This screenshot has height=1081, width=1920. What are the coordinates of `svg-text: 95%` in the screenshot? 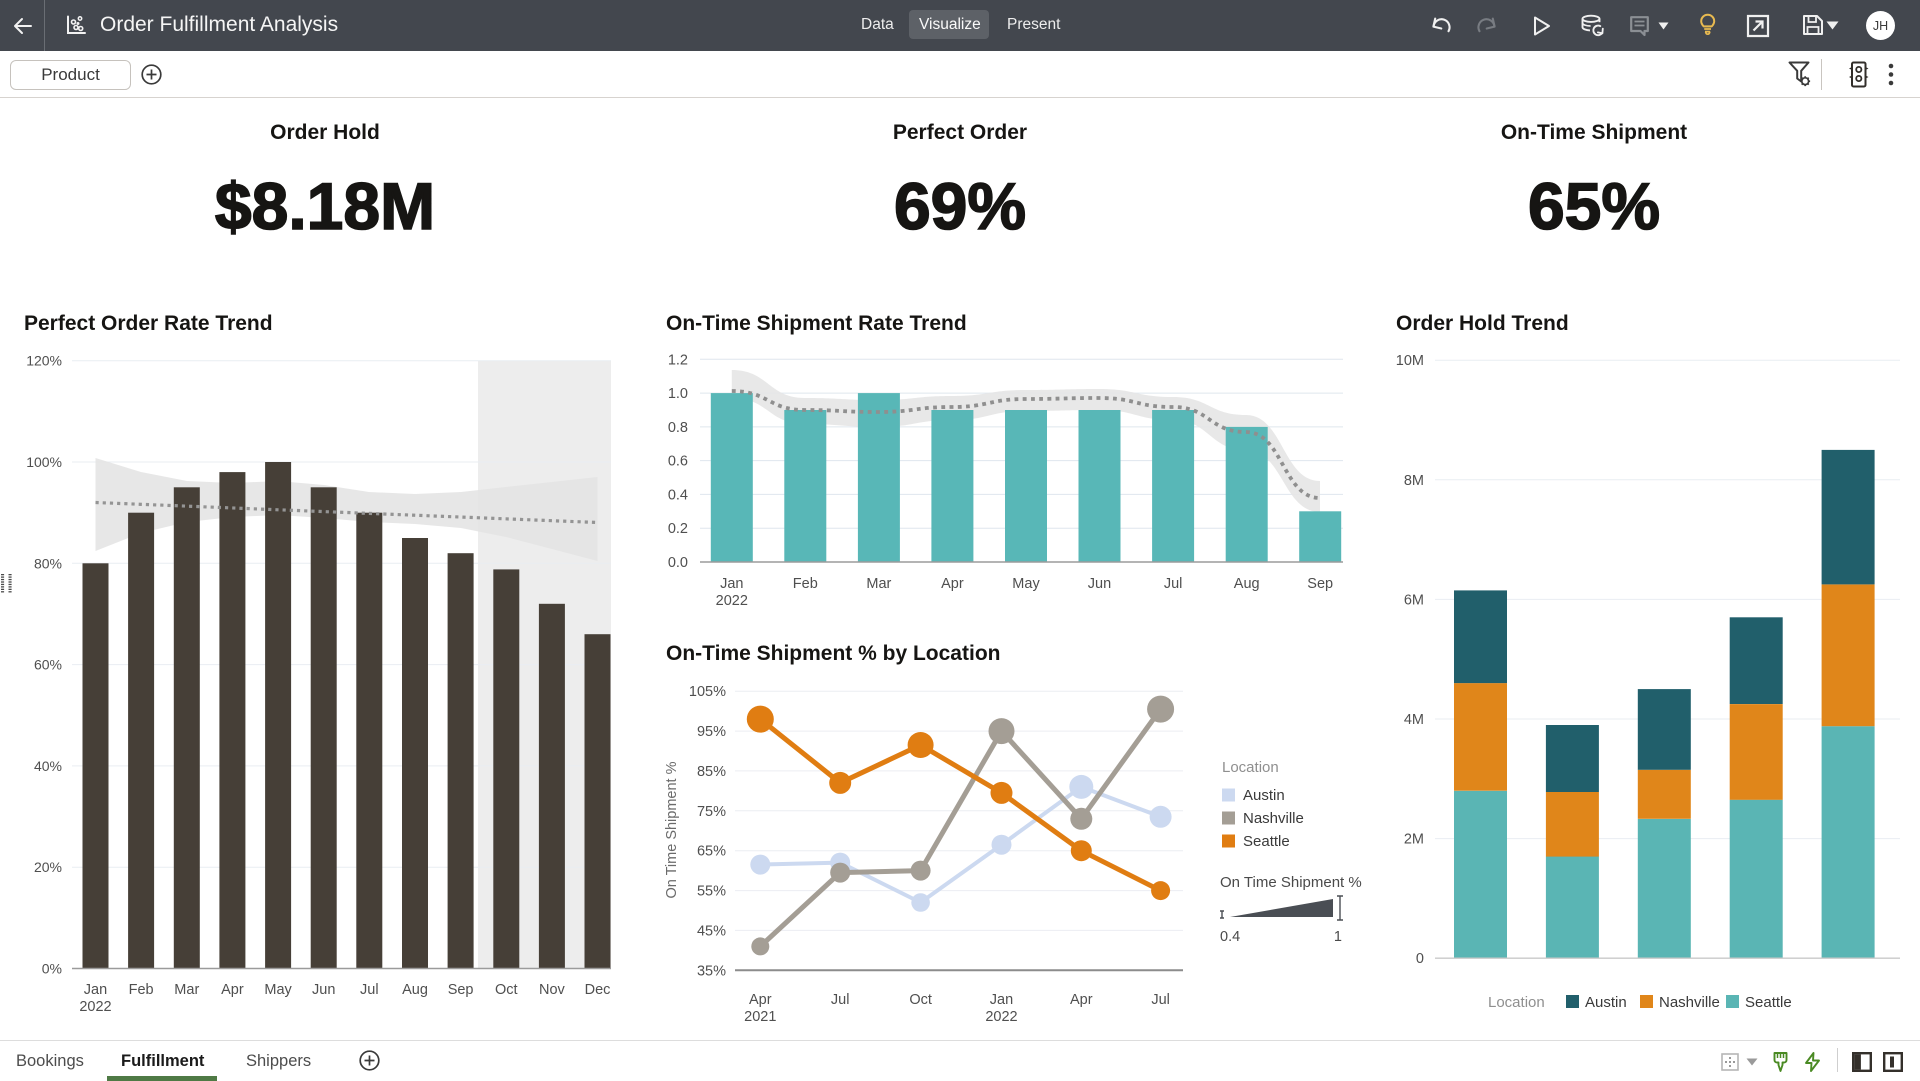 It's located at (711, 732).